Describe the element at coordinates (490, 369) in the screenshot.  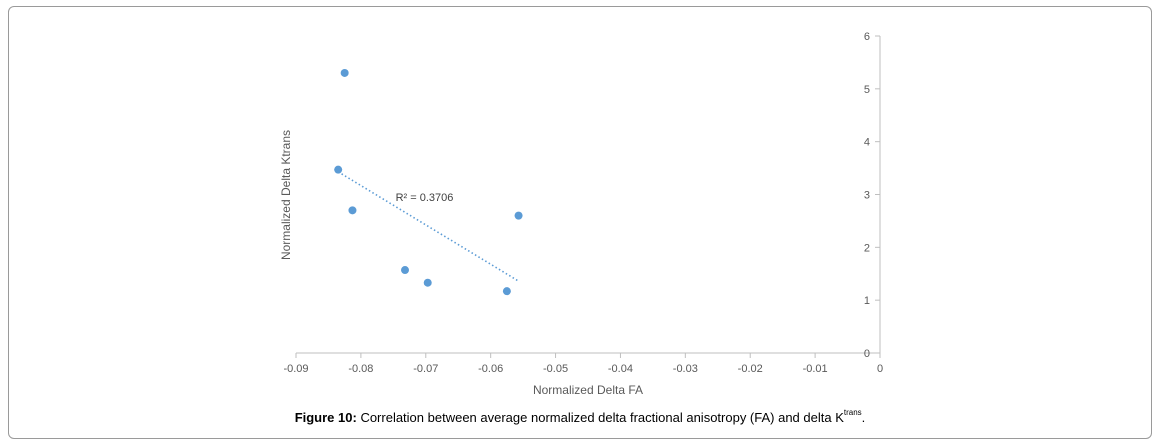
I see `x-tick-label: -0.06` at that location.